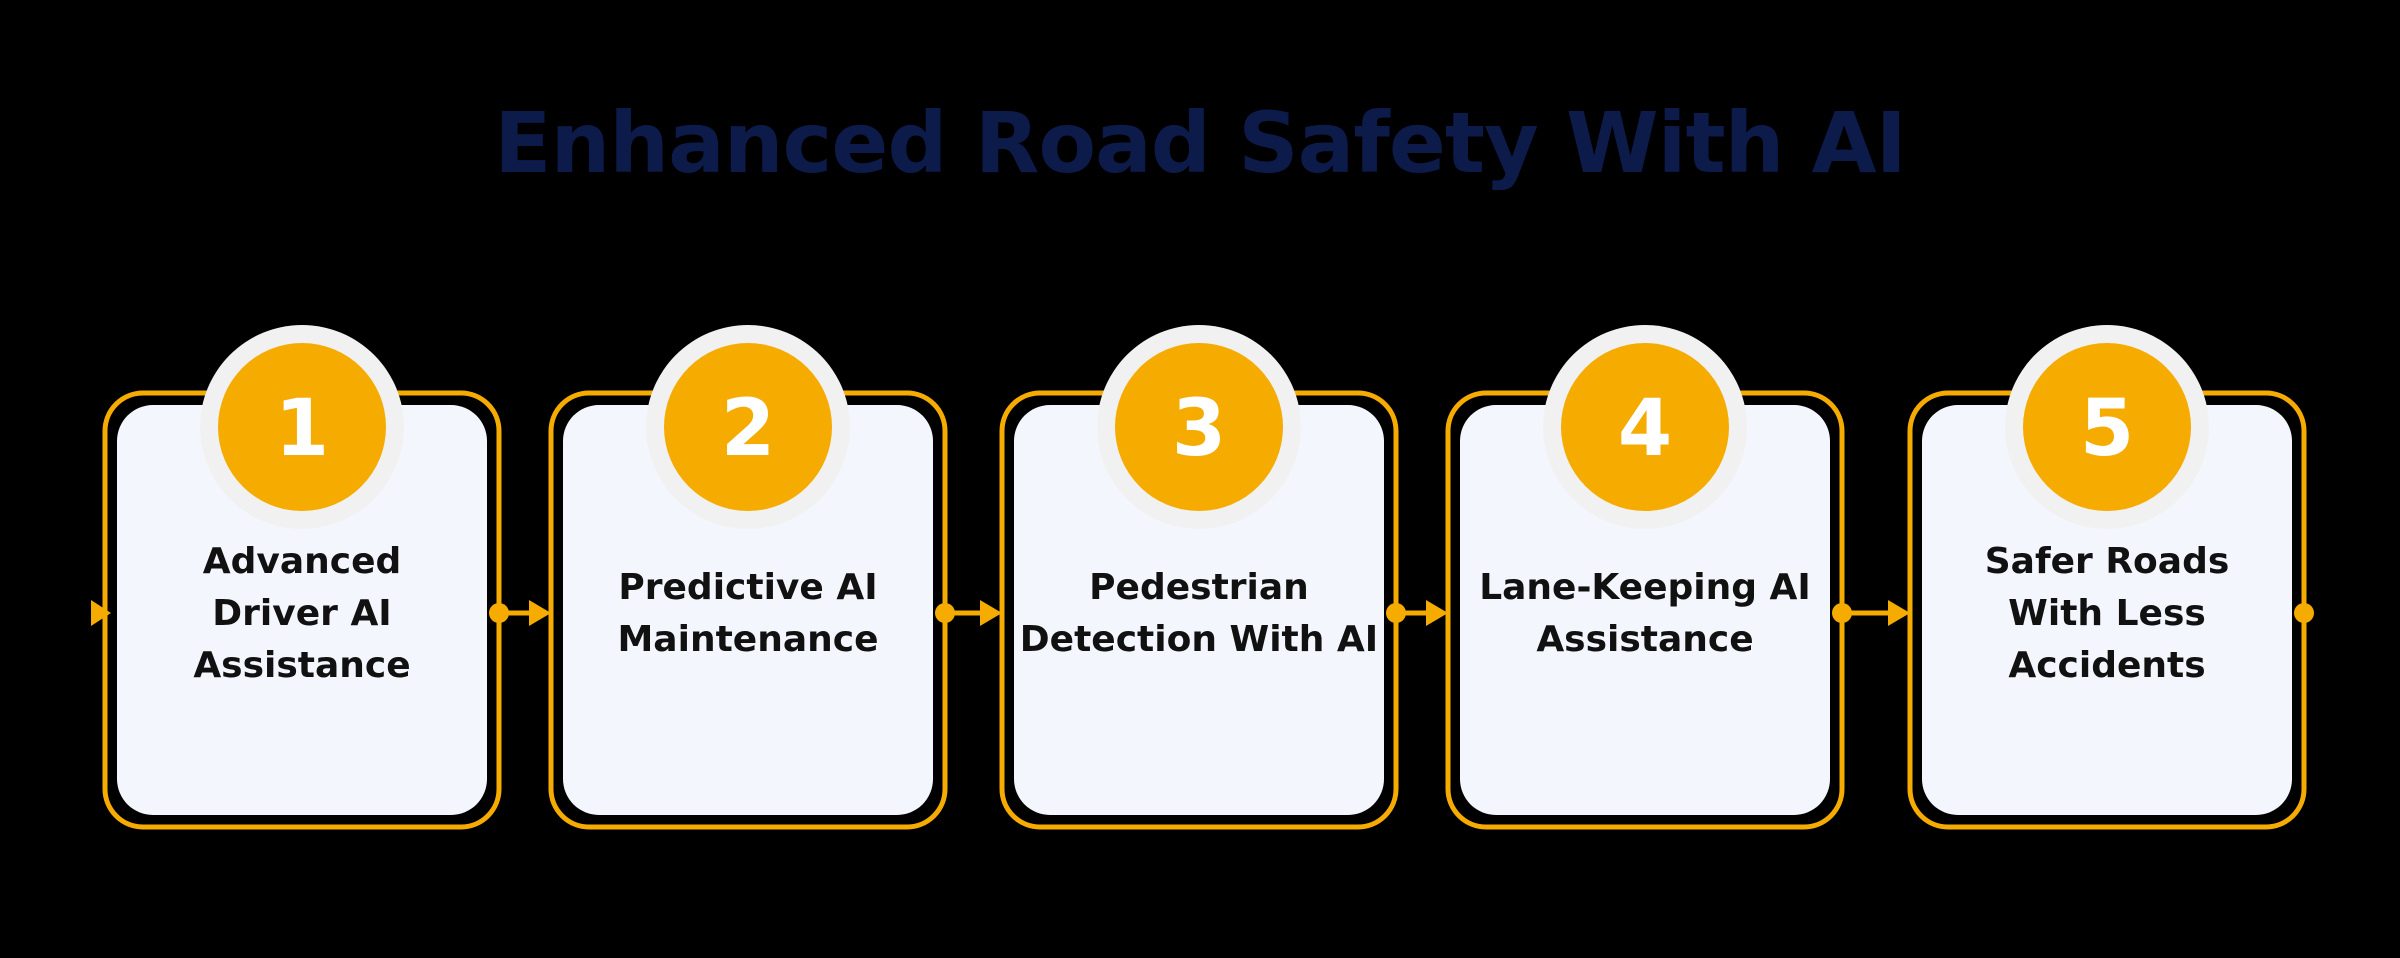 The width and height of the screenshot is (2400, 958). What do you see at coordinates (1199, 587) in the screenshot?
I see `step-label-line: Pedestrian` at bounding box center [1199, 587].